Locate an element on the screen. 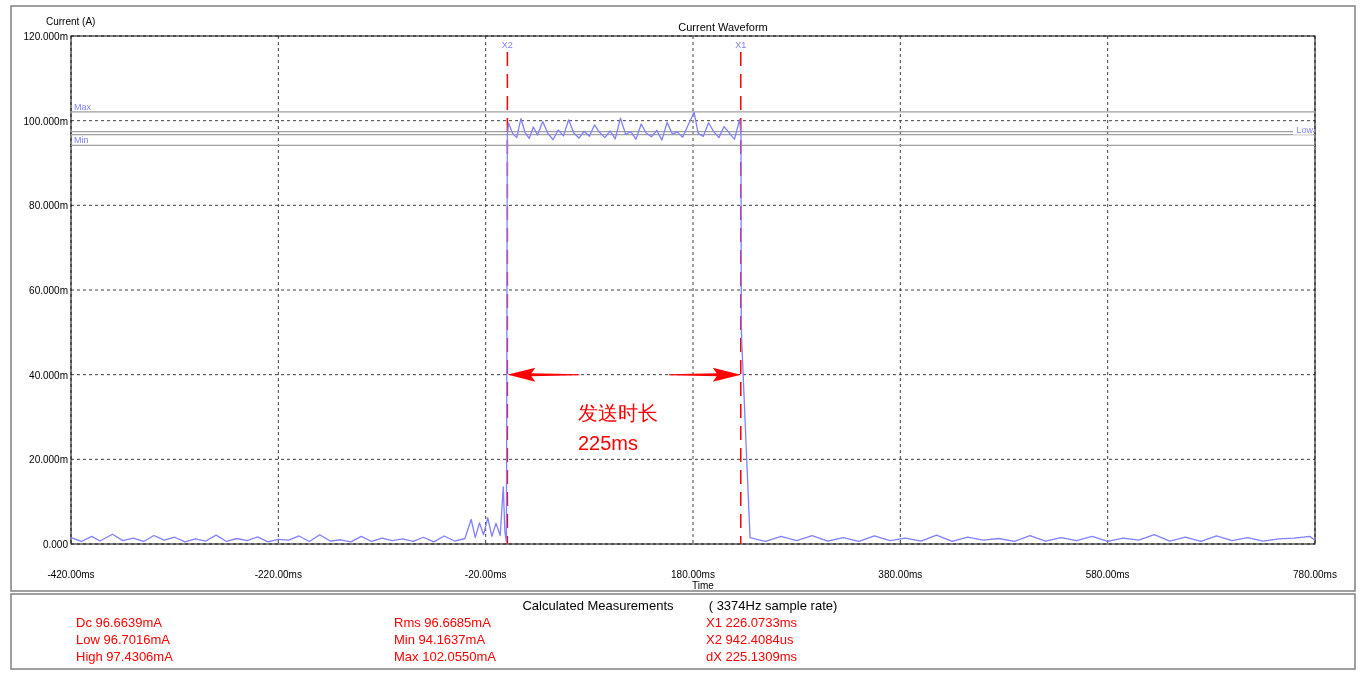 The height and width of the screenshot is (679, 1365). ref-line-label: Low is located at coordinates (1305, 129).